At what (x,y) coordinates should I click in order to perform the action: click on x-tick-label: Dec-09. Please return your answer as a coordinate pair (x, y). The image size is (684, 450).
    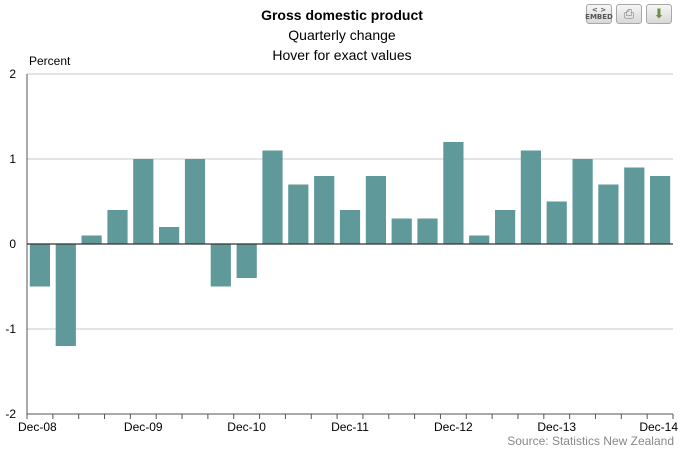
    Looking at the image, I should click on (143, 427).